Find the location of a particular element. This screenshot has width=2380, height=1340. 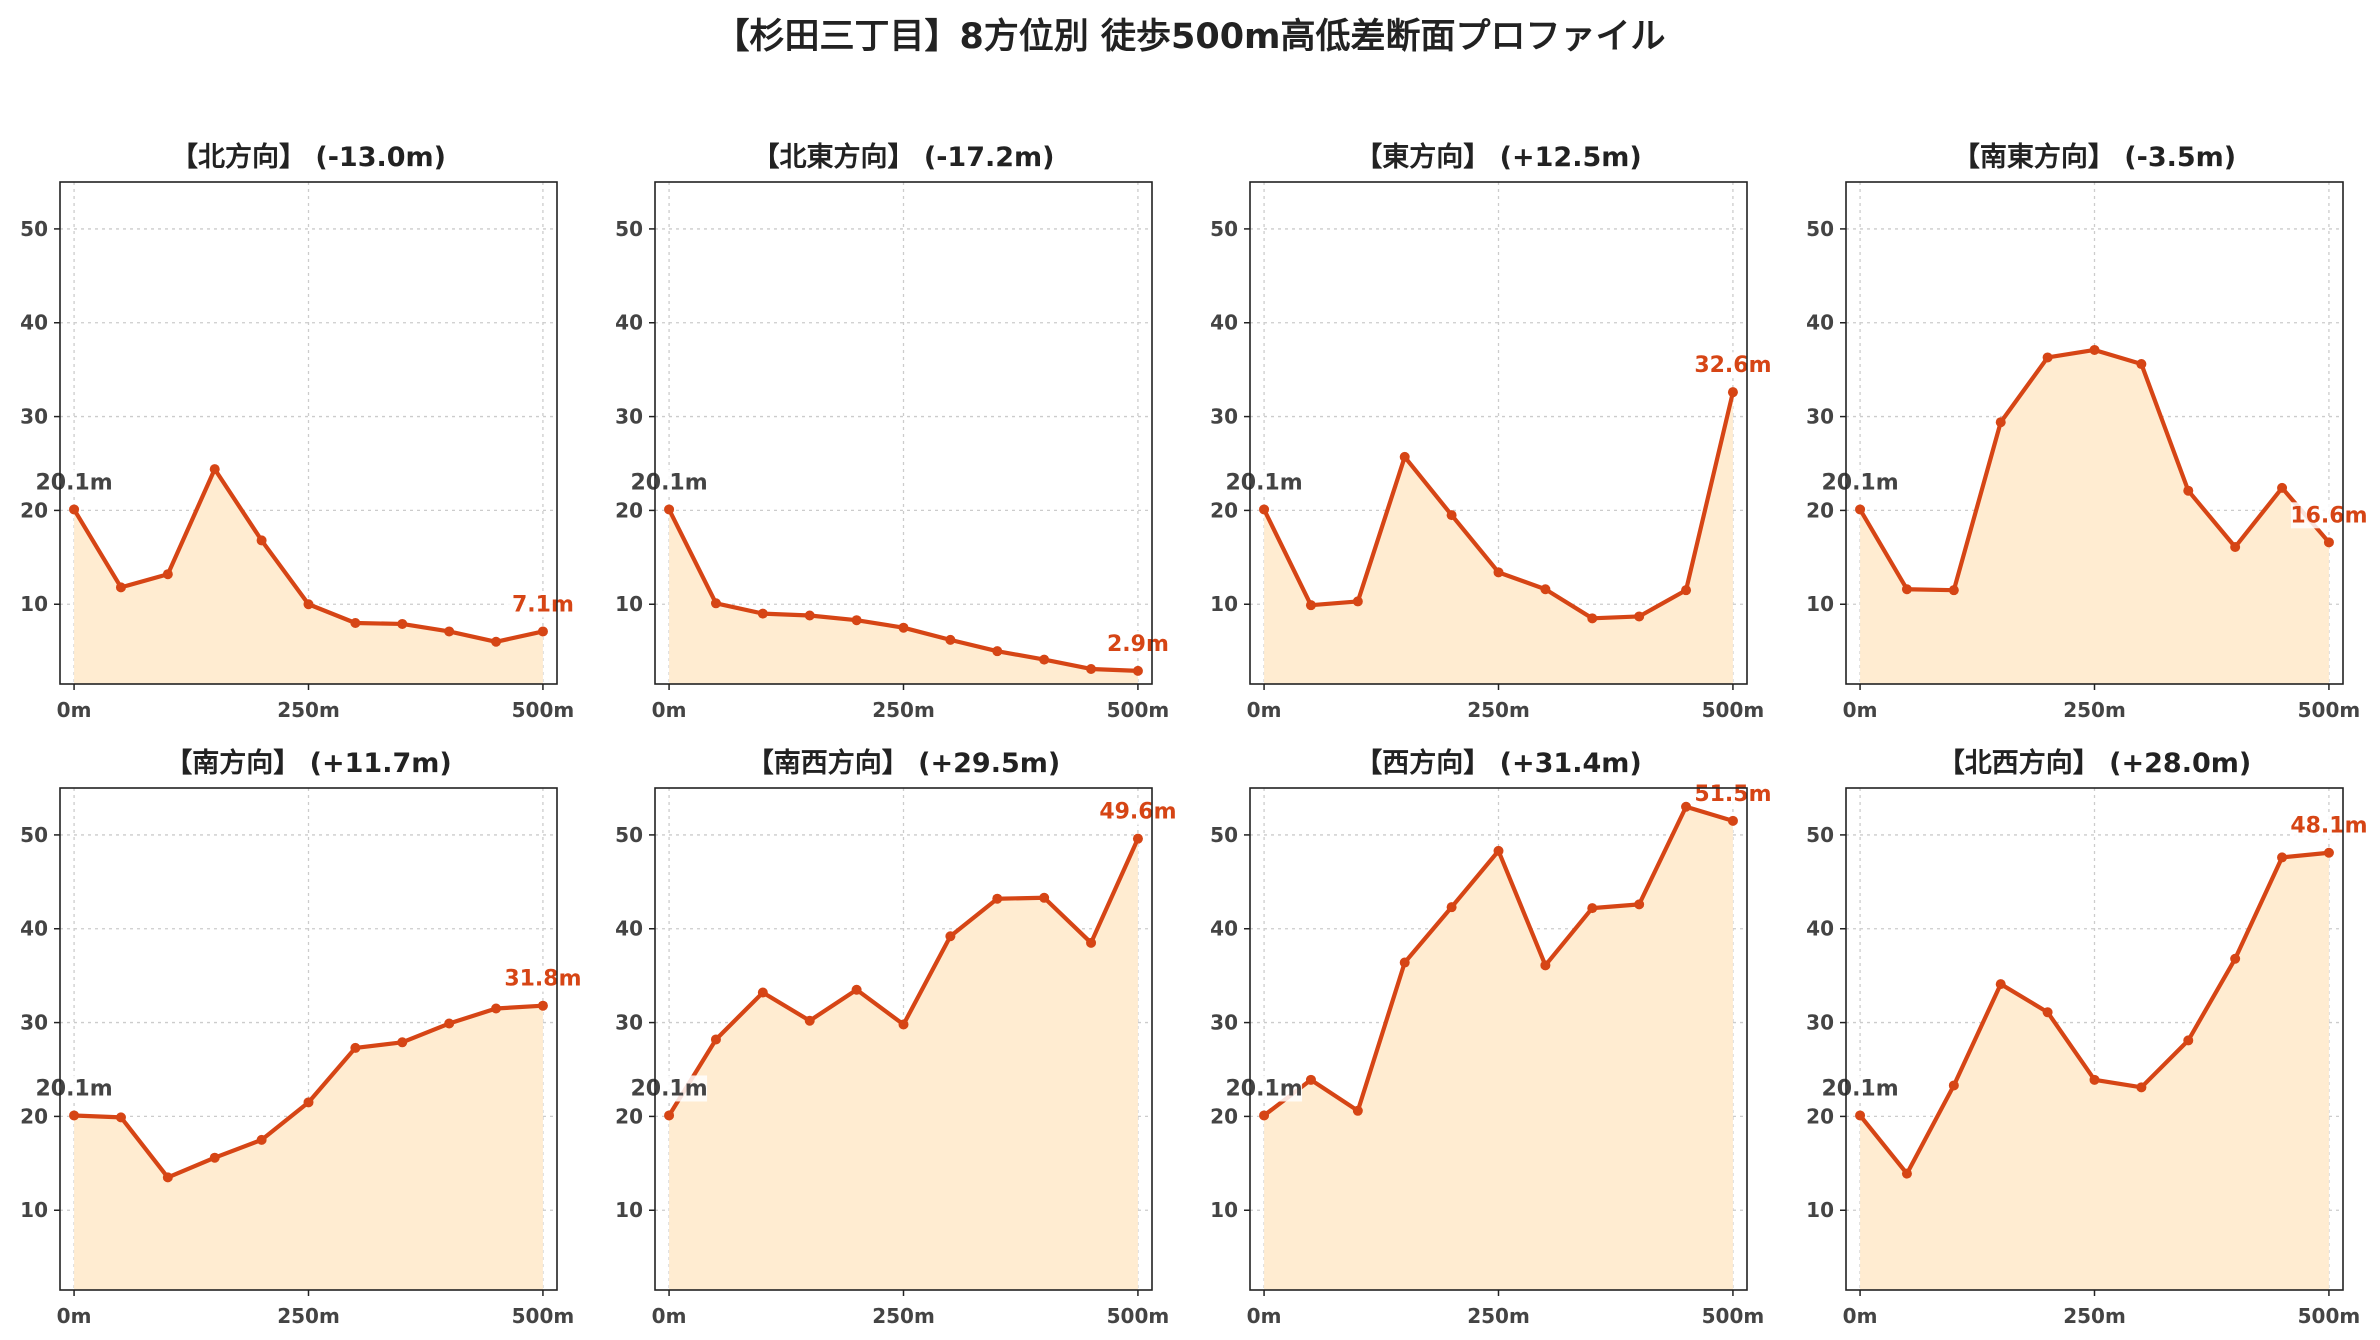

panel-title: 【南西方向】 (+29.5m) is located at coordinates (903, 763).